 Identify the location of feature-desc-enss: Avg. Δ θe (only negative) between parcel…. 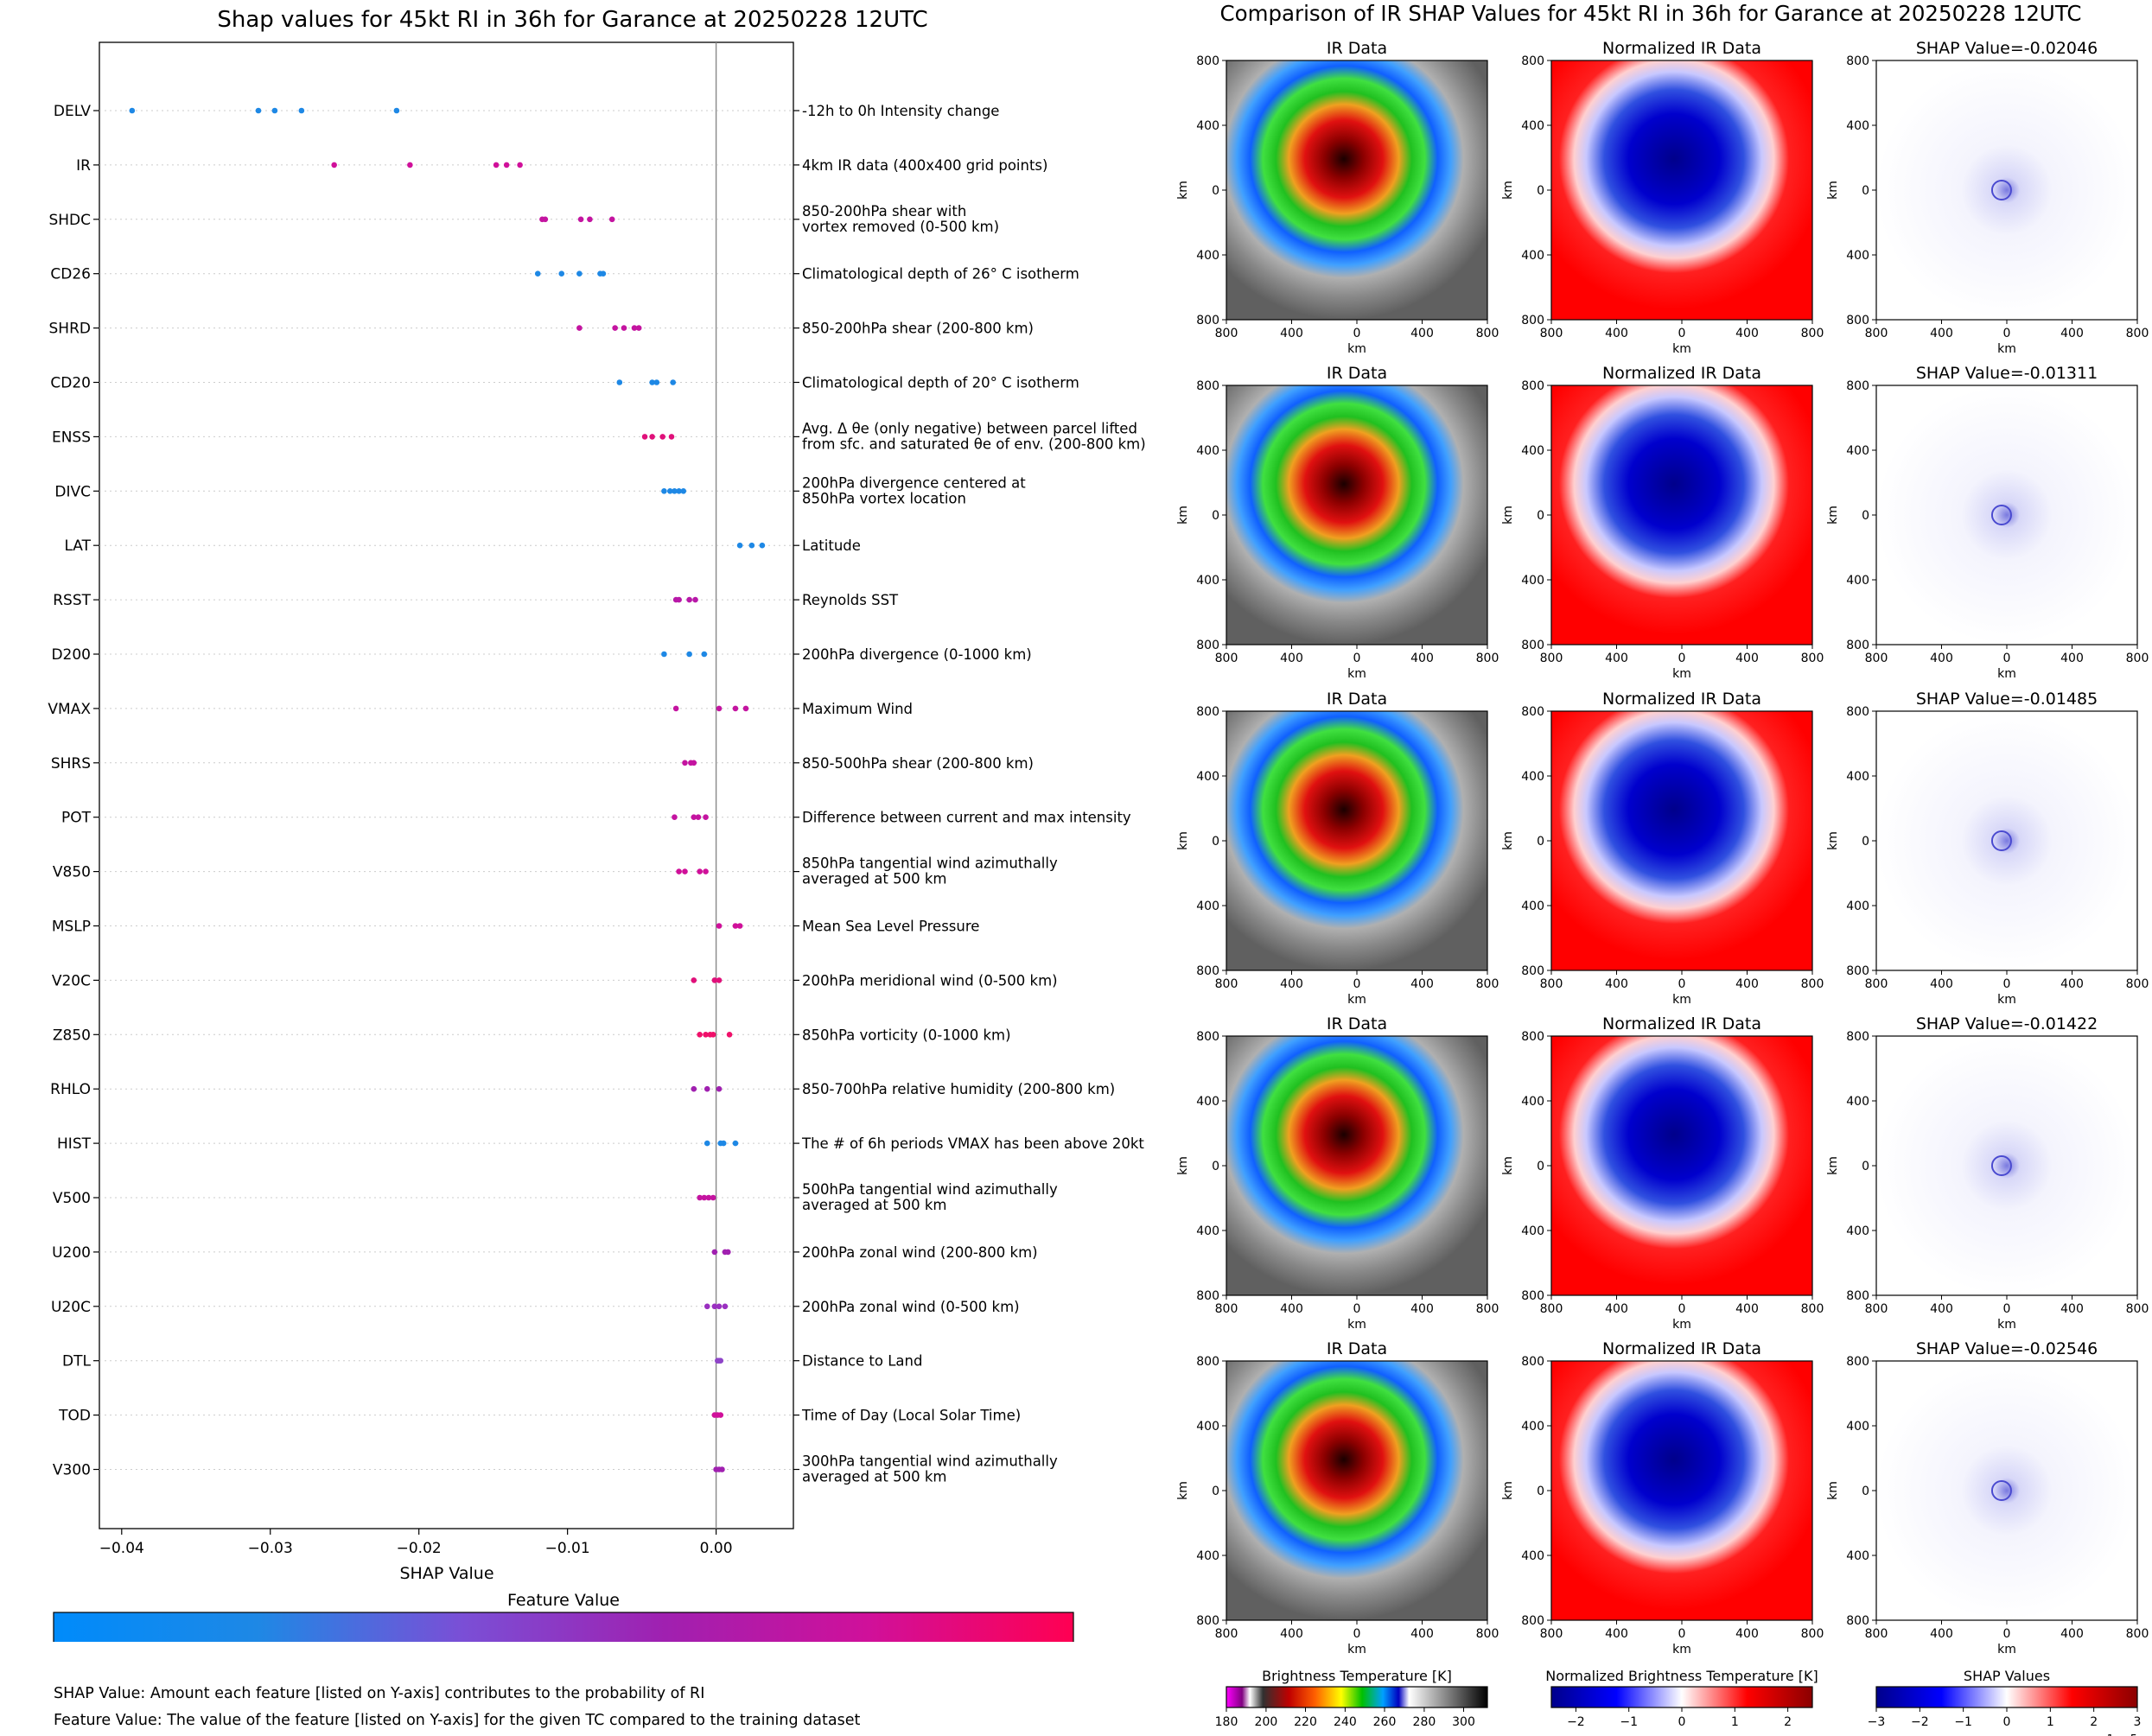
(969, 428).